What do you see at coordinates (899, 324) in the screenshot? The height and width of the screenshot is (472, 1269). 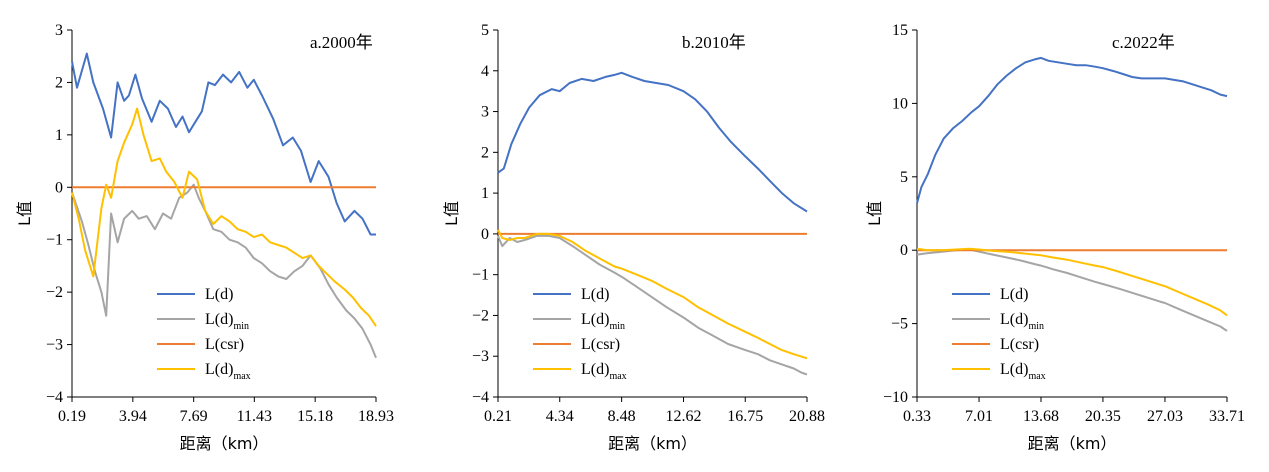 I see `y-tick-label: −5` at bounding box center [899, 324].